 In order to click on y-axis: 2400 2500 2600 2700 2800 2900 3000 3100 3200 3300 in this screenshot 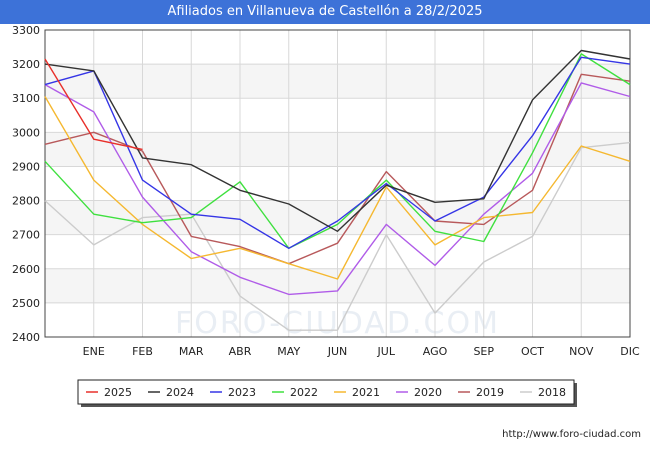, I will do `click(26, 184)`.